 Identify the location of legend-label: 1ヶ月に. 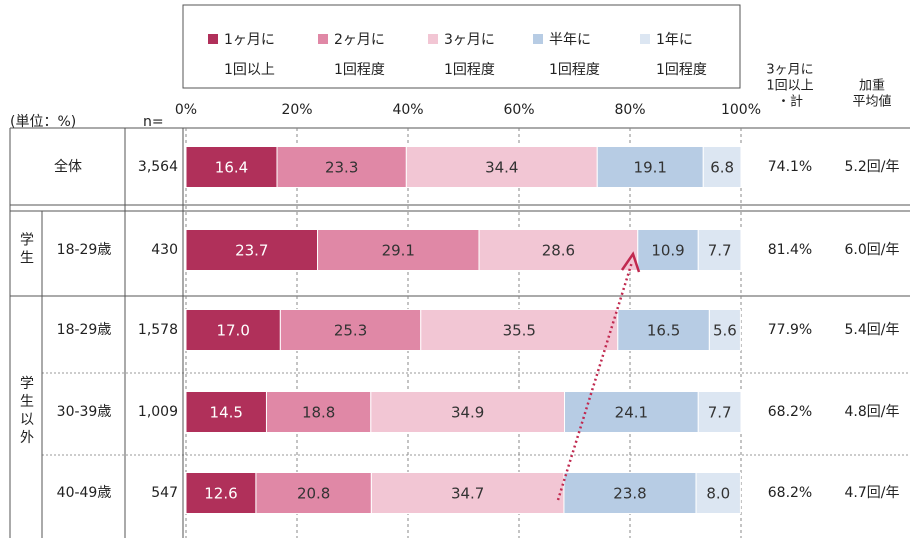
(249, 40).